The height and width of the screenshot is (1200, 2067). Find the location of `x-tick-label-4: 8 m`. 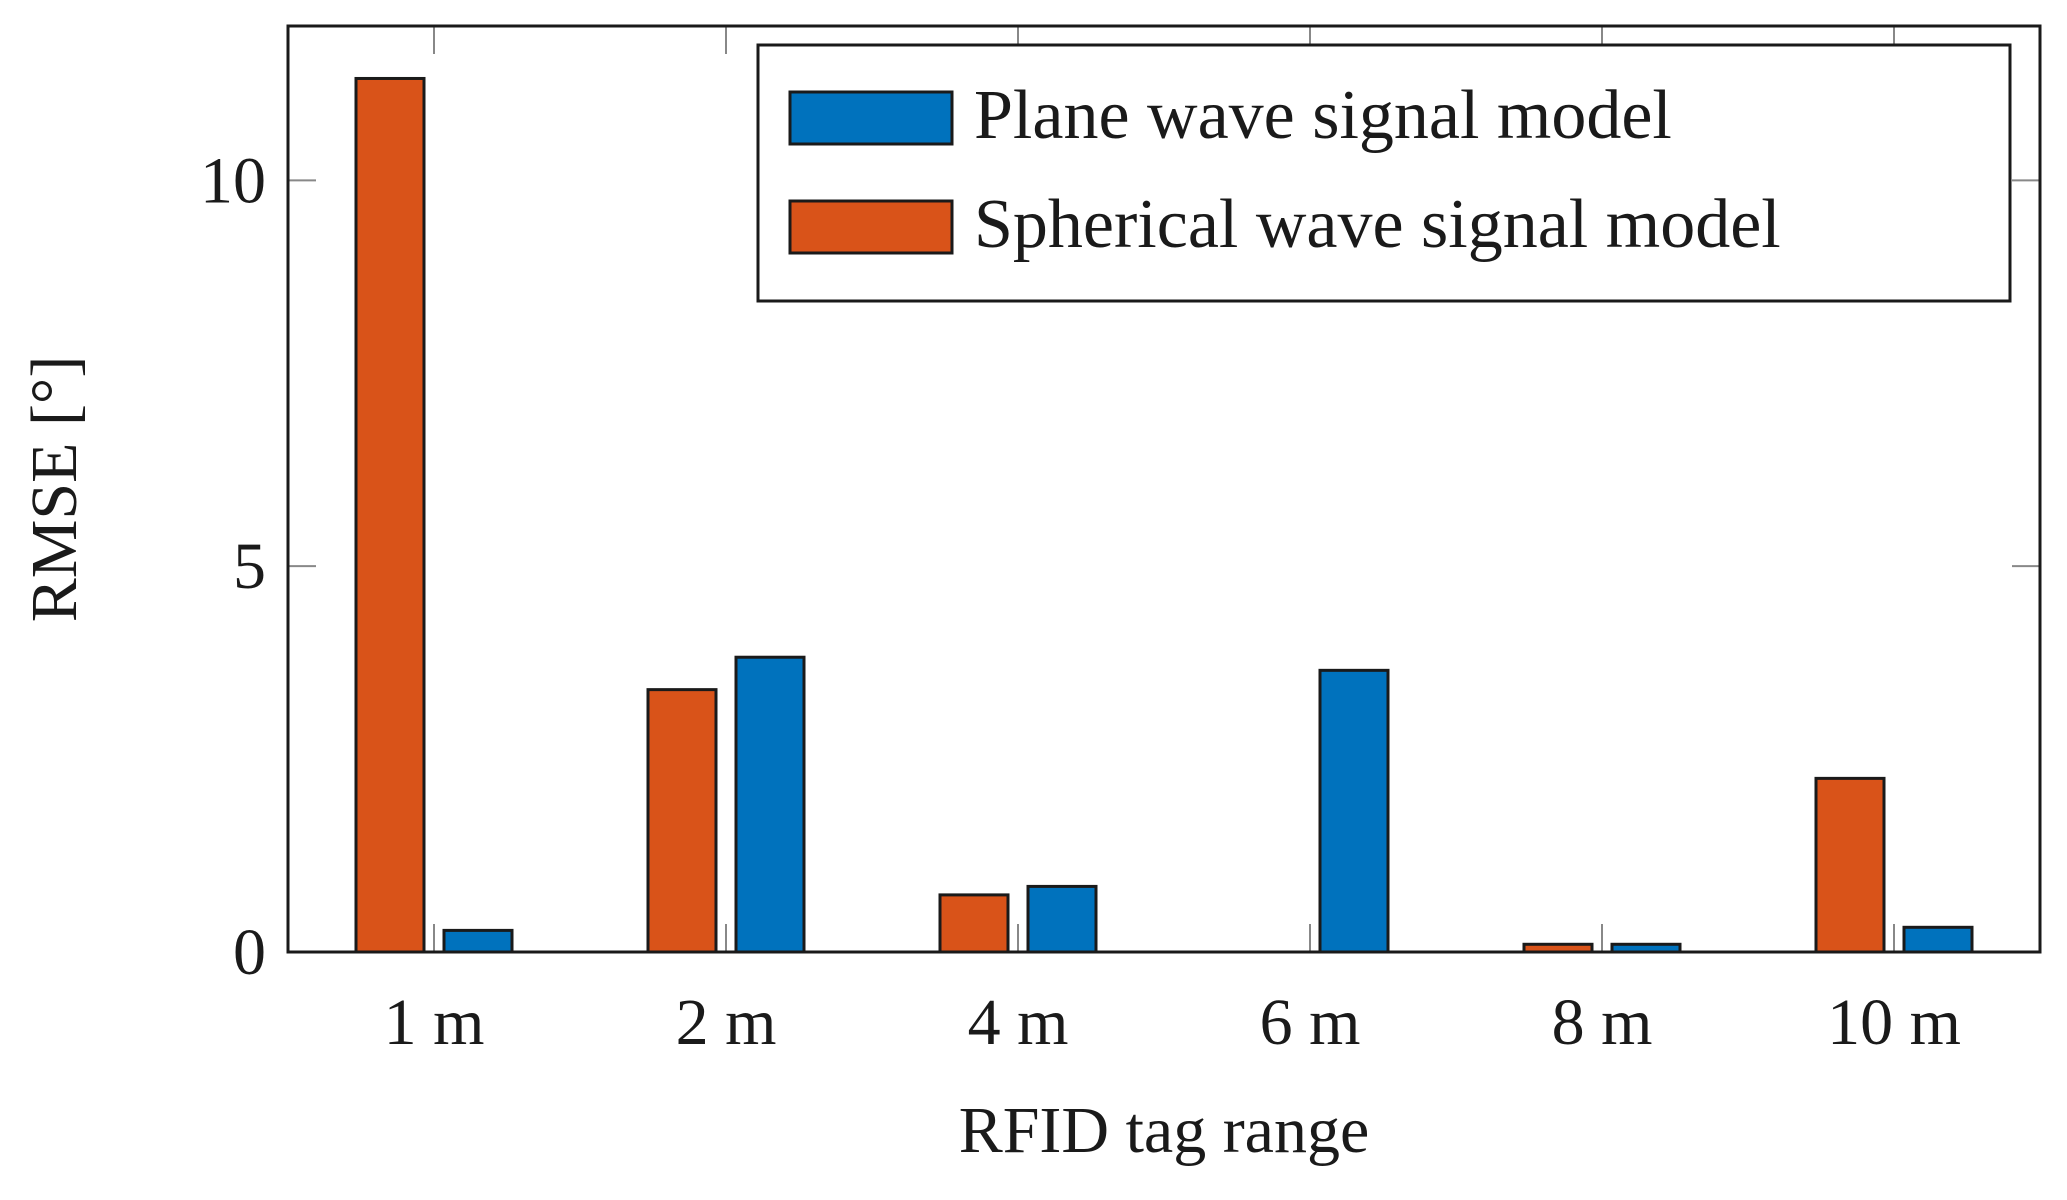

x-tick-label-4: 8 m is located at coordinates (1602, 1022).